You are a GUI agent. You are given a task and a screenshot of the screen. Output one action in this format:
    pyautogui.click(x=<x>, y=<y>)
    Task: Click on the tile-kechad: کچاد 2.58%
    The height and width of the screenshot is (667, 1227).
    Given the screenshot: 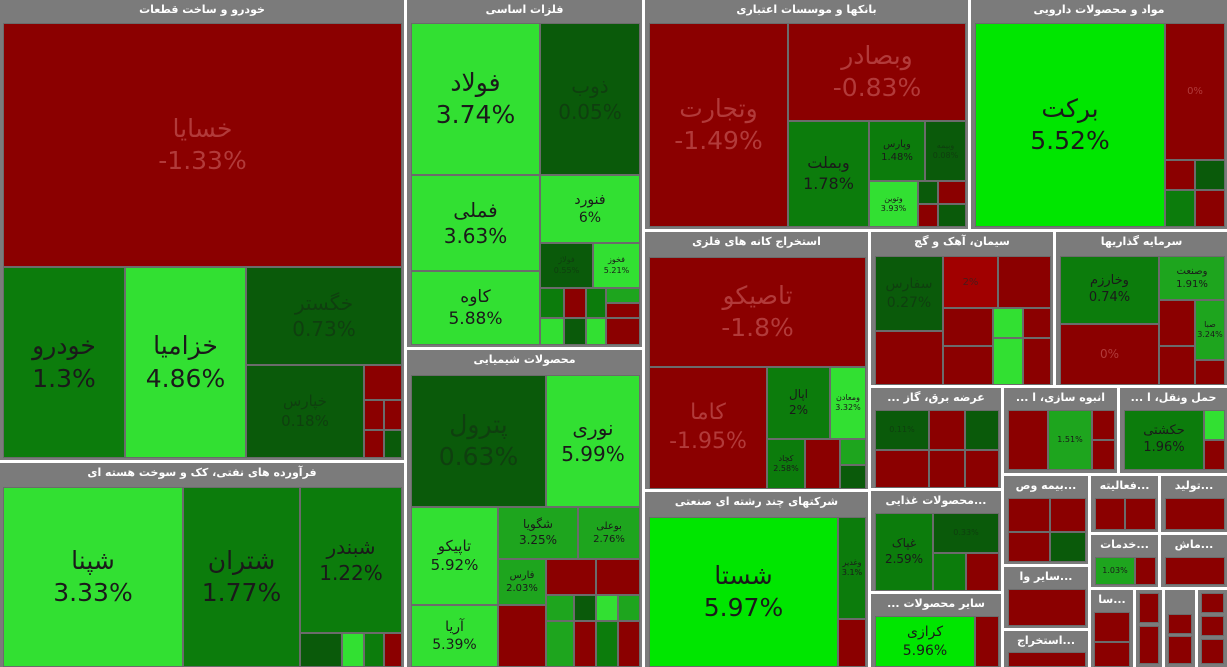 What is the action you would take?
    pyautogui.click(x=786, y=464)
    